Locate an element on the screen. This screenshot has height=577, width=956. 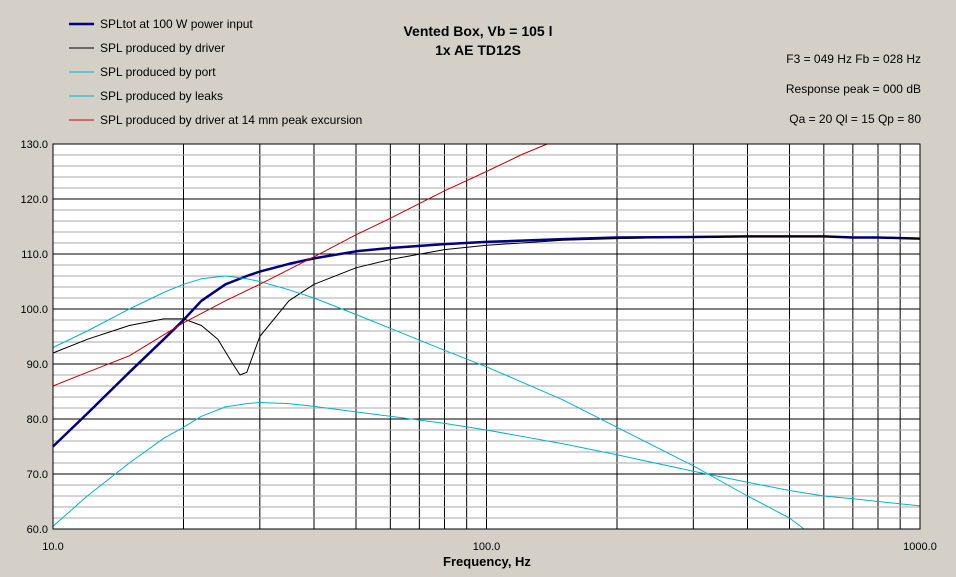
legend-label: SPL produced by driver is located at coordinates (162, 48).